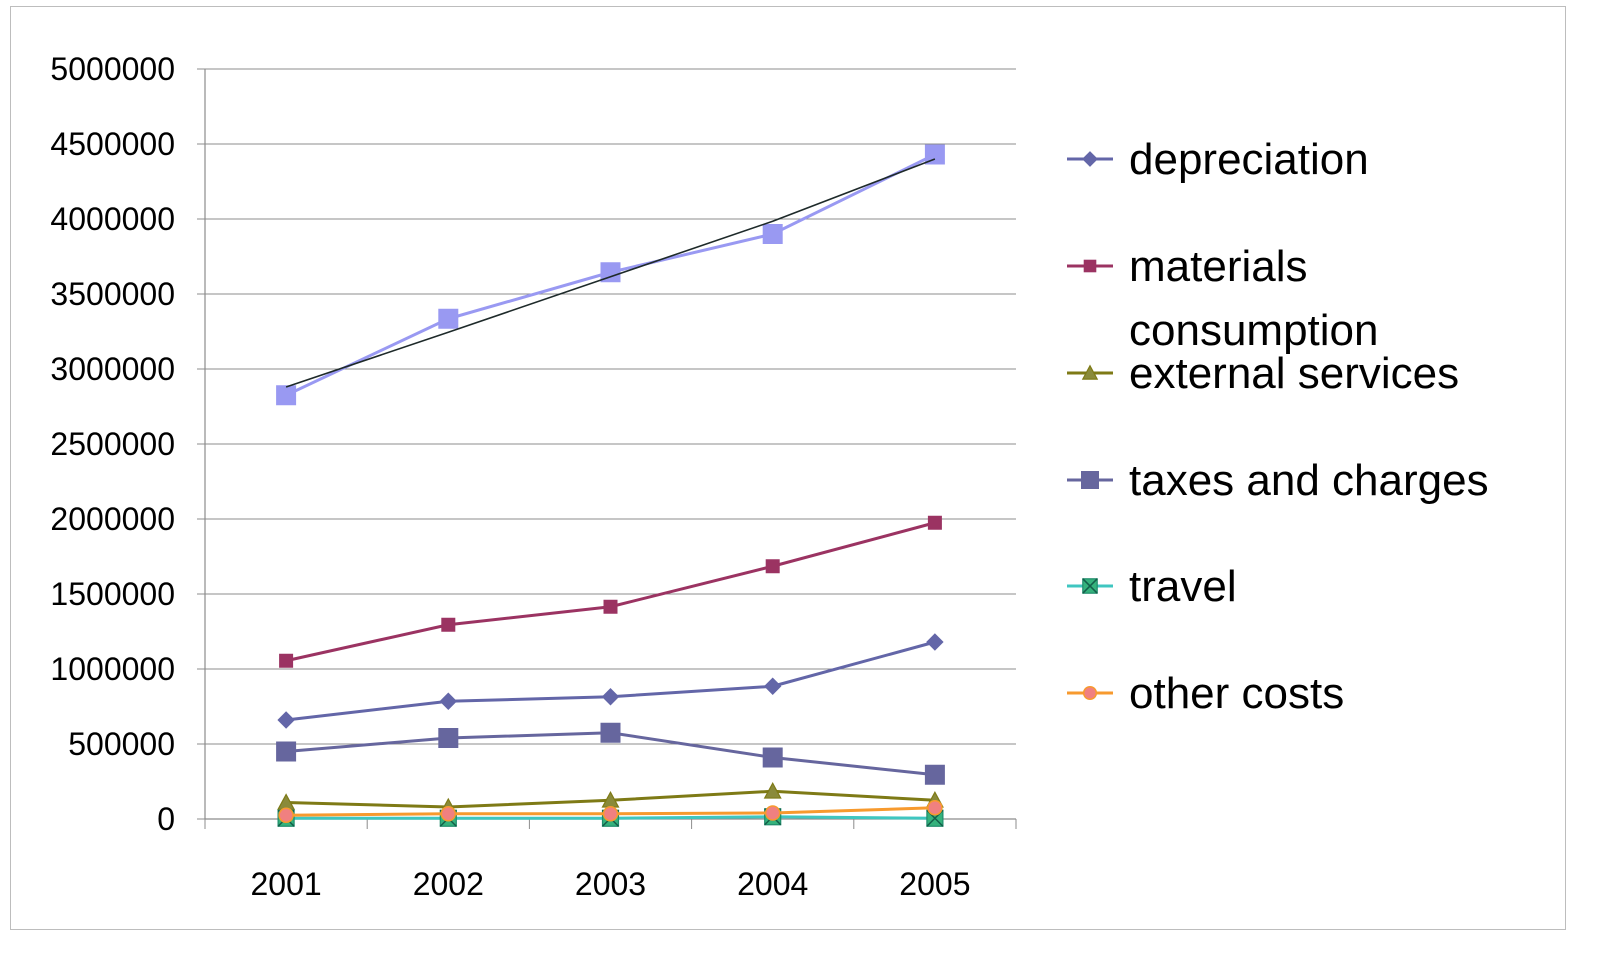 This screenshot has width=1622, height=962. Describe the element at coordinates (1294, 373) in the screenshot. I see `legend-label: external services` at that location.